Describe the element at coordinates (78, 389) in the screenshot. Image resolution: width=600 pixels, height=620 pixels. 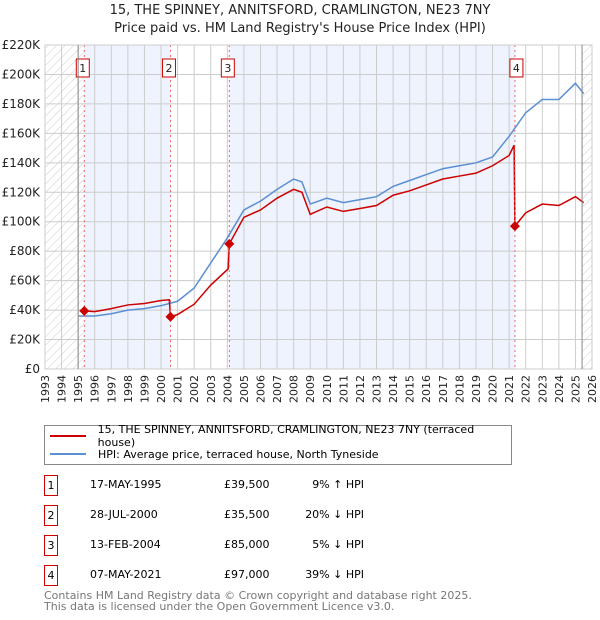
I see `x-tick-label: 1995` at that location.